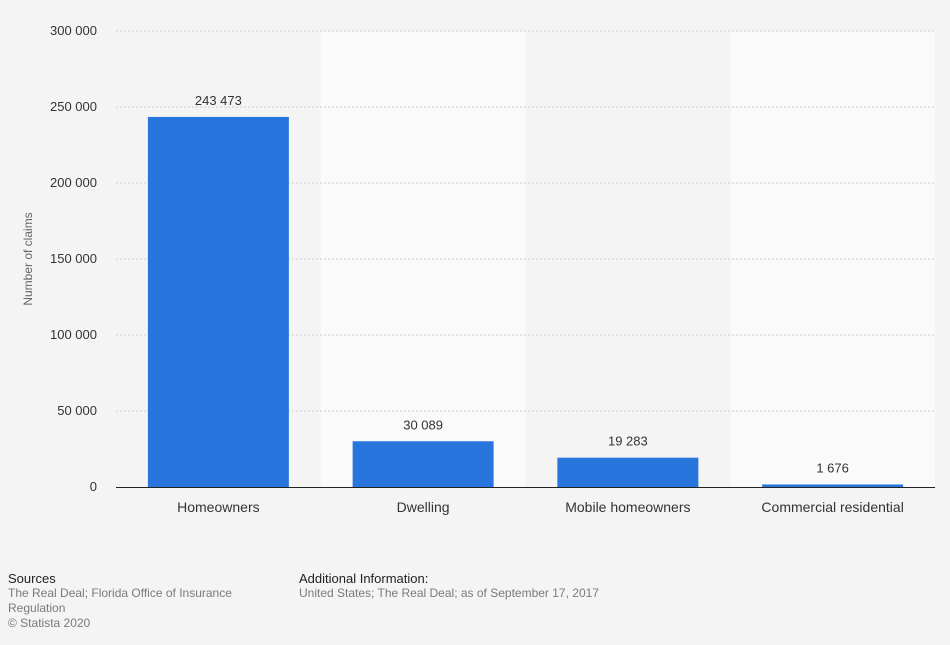  What do you see at coordinates (423, 507) in the screenshot?
I see `x-tick-label: Dwelling` at bounding box center [423, 507].